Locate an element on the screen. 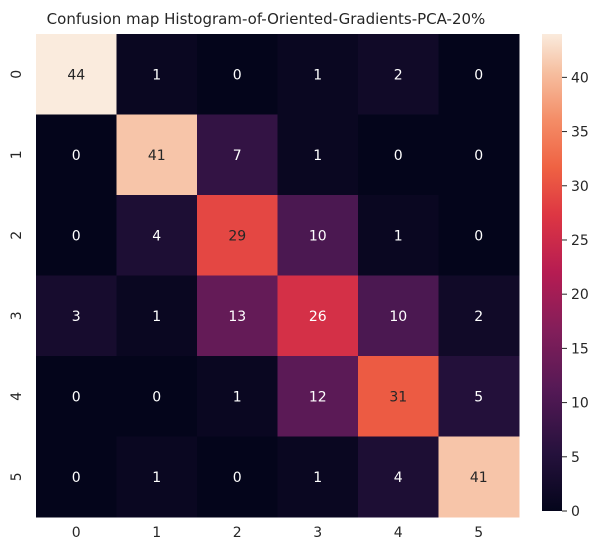 Image resolution: width=616 pixels, height=552 pixels. x-tick-label: 2 is located at coordinates (237, 533).